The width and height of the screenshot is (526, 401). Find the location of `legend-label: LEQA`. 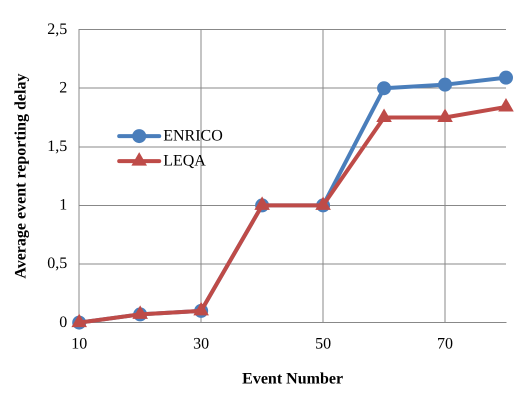

legend-label: LEQA is located at coordinates (184, 161).